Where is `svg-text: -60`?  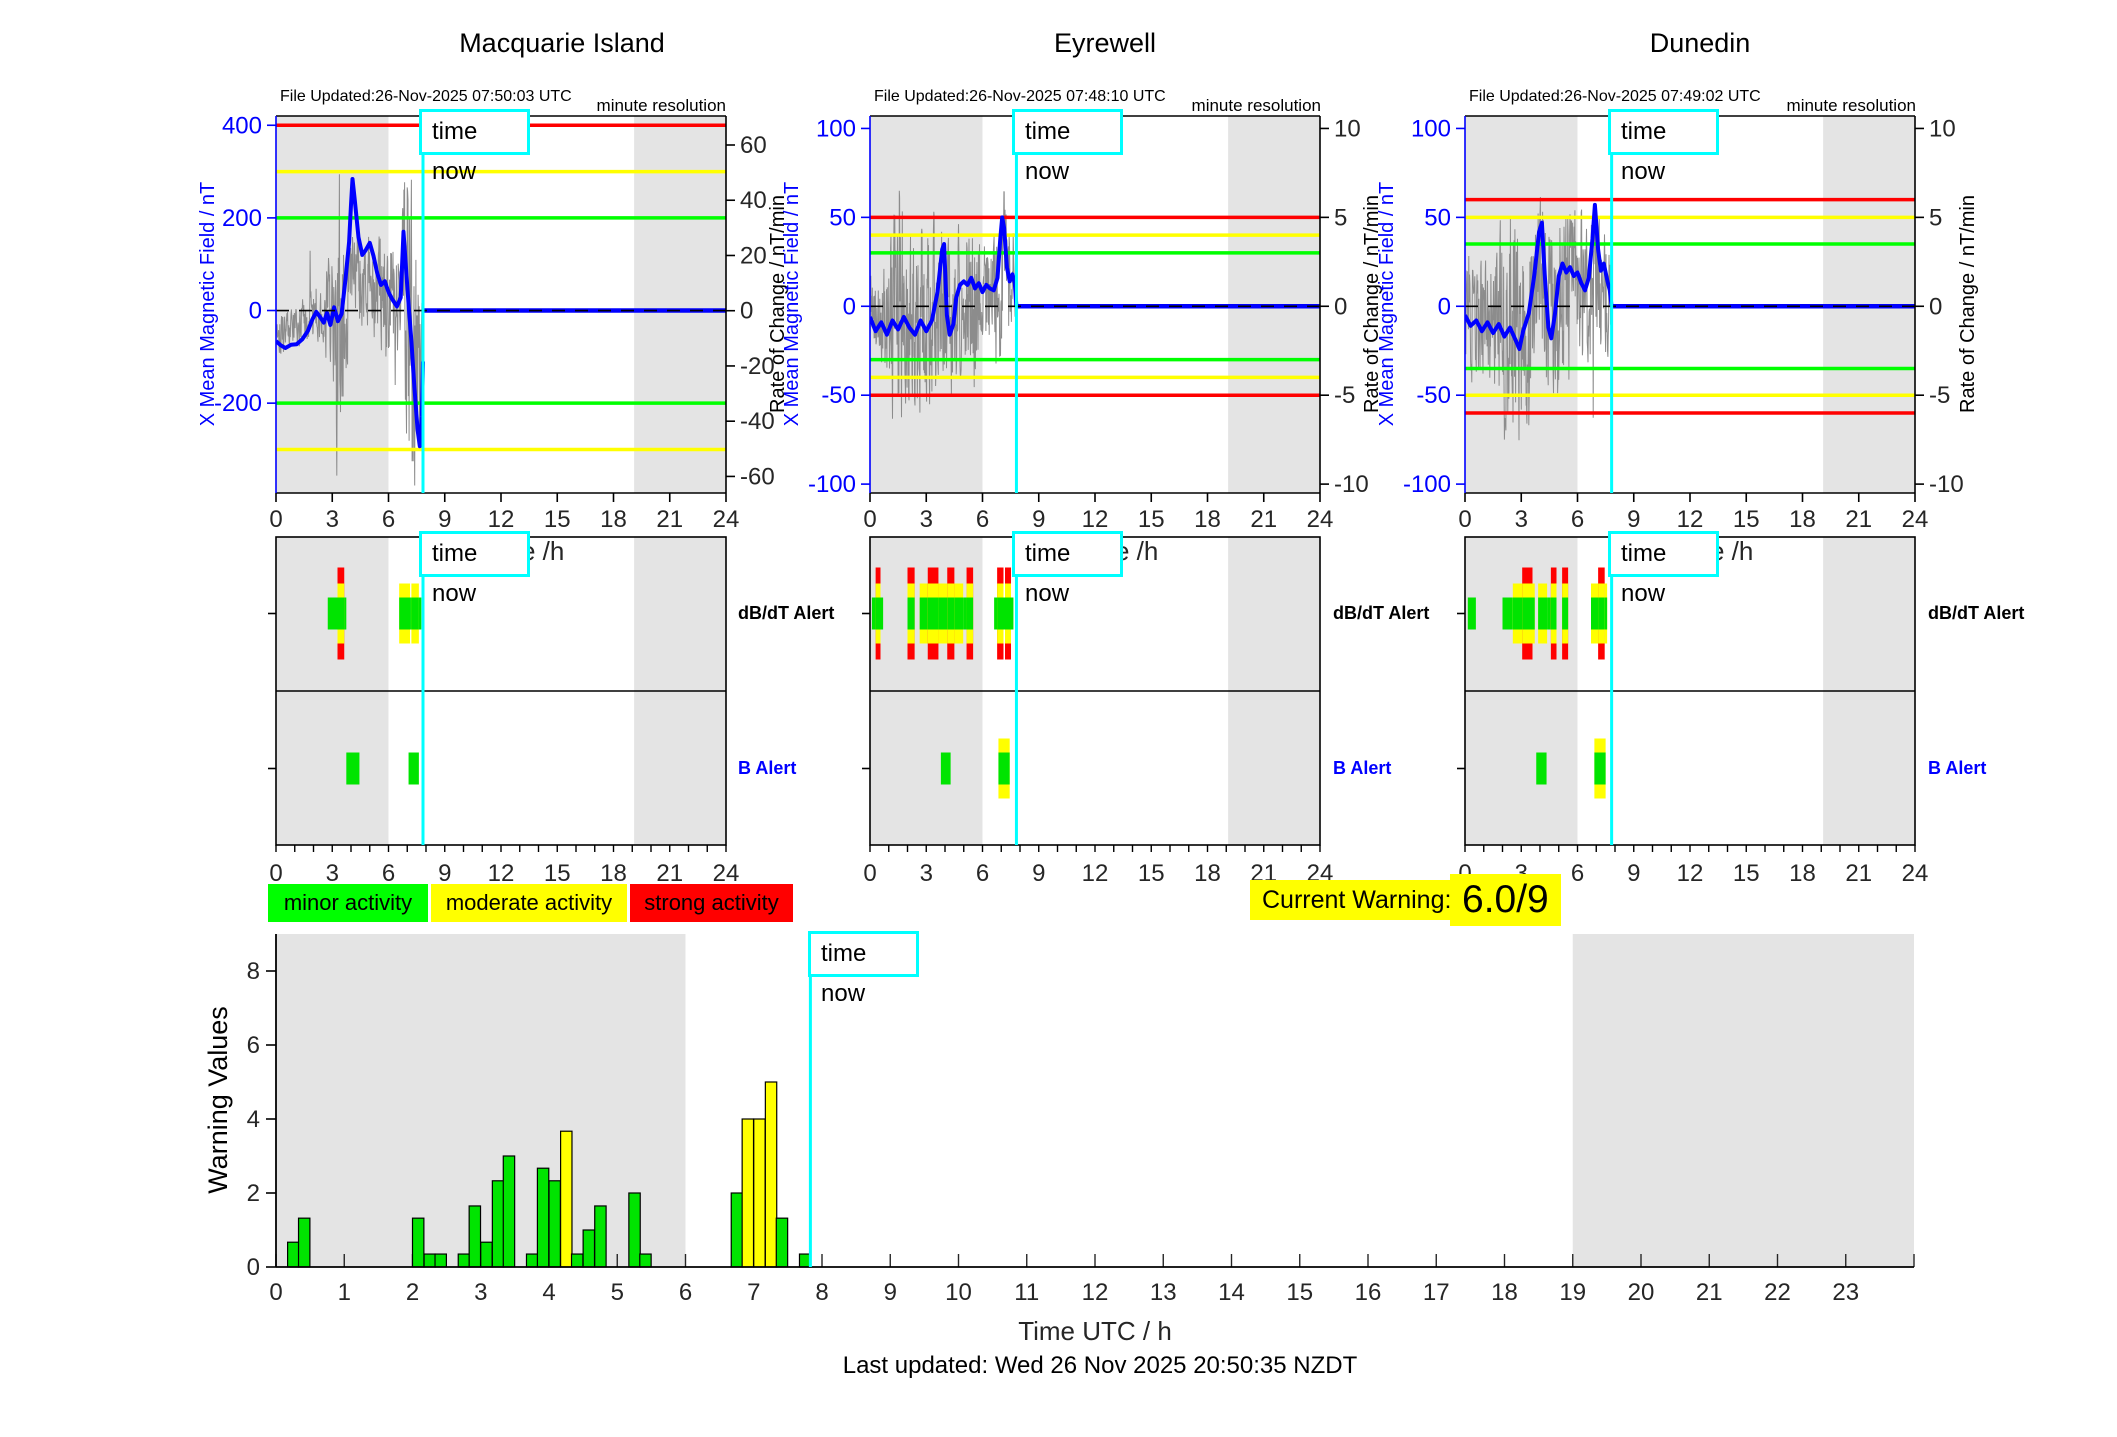
svg-text: -60 is located at coordinates (757, 476).